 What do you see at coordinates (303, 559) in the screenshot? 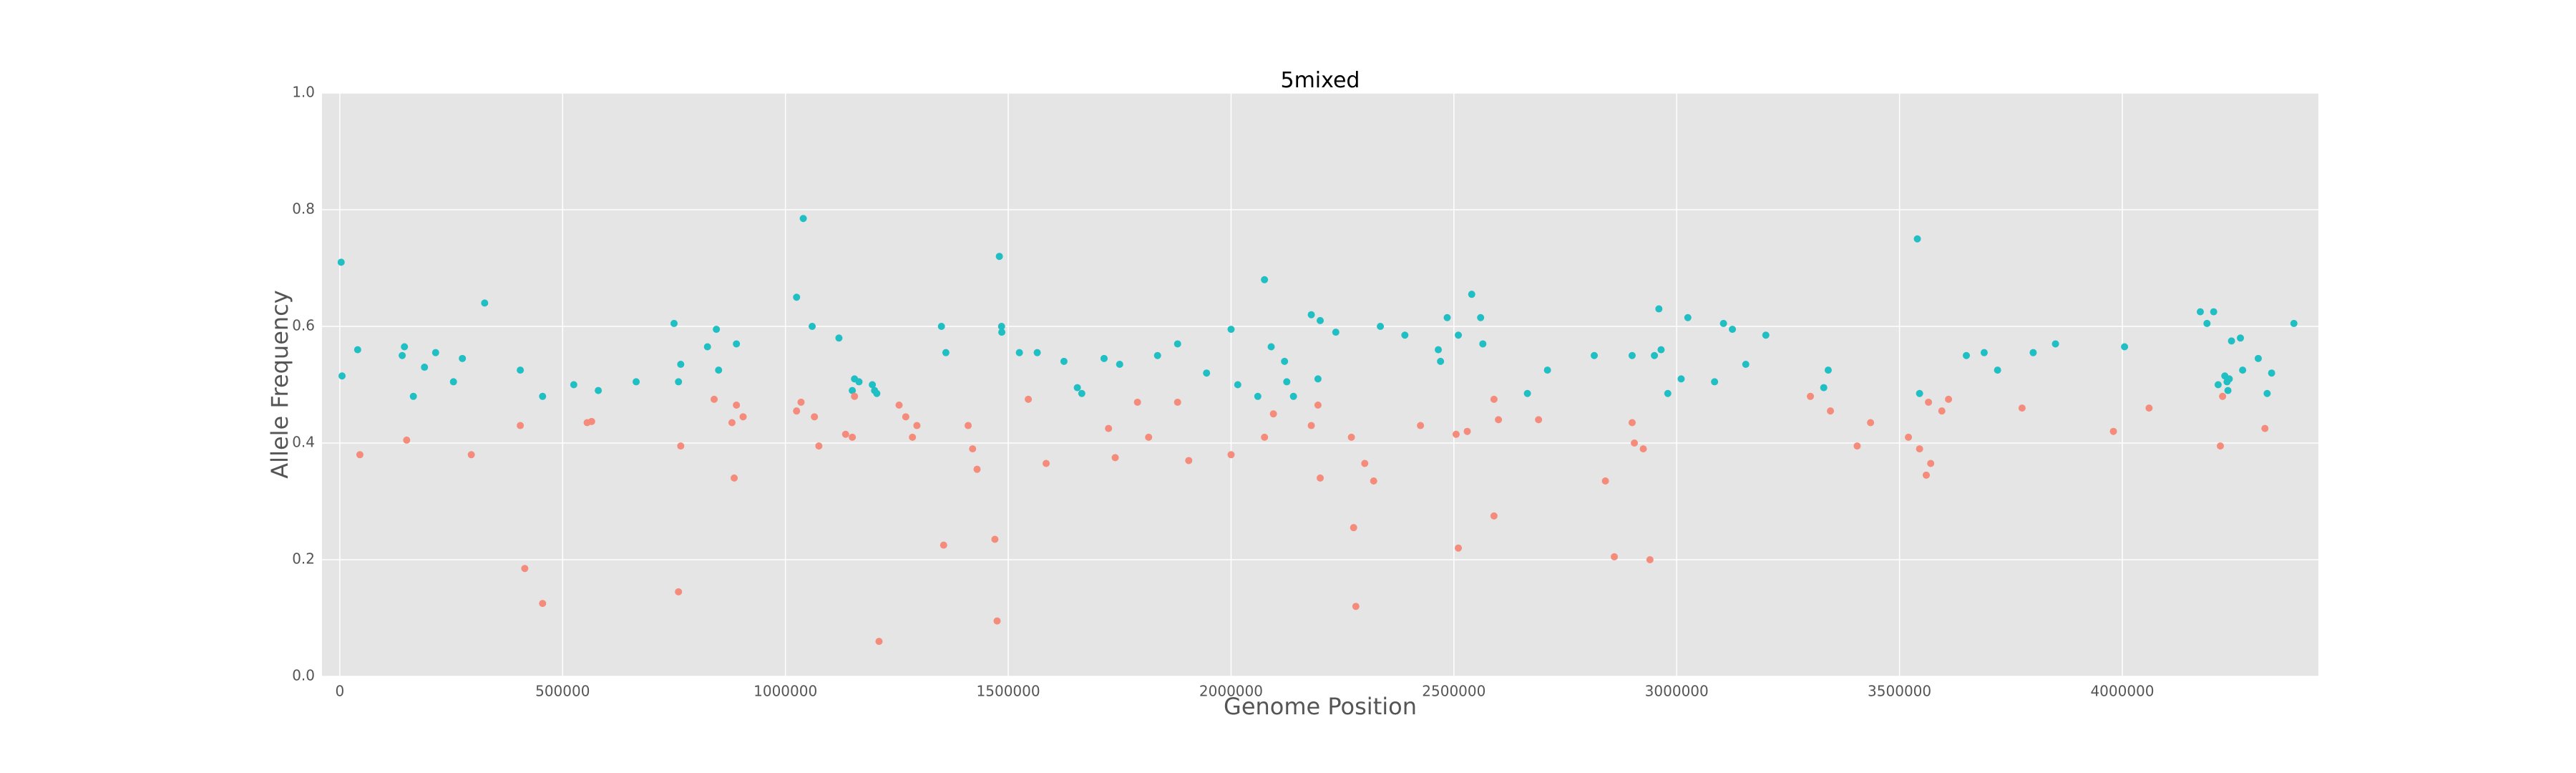
I see `y-tick-label: 0.2` at bounding box center [303, 559].